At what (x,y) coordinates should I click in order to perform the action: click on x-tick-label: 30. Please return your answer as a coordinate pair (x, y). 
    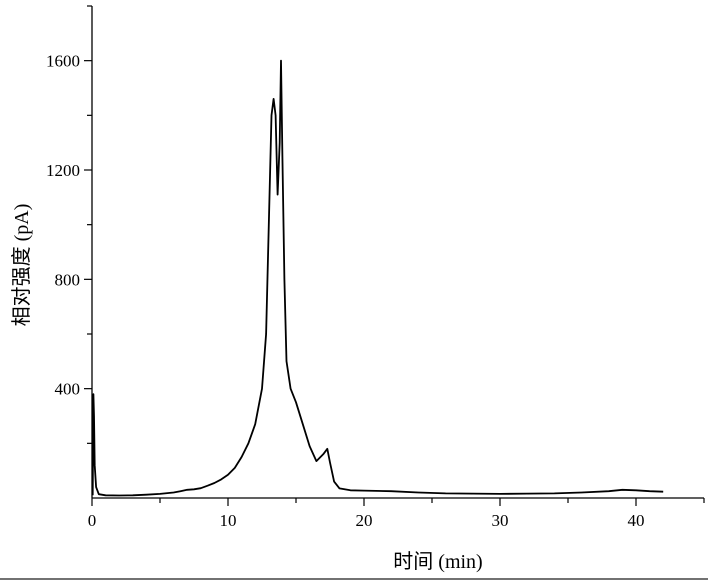
    Looking at the image, I should click on (500, 520).